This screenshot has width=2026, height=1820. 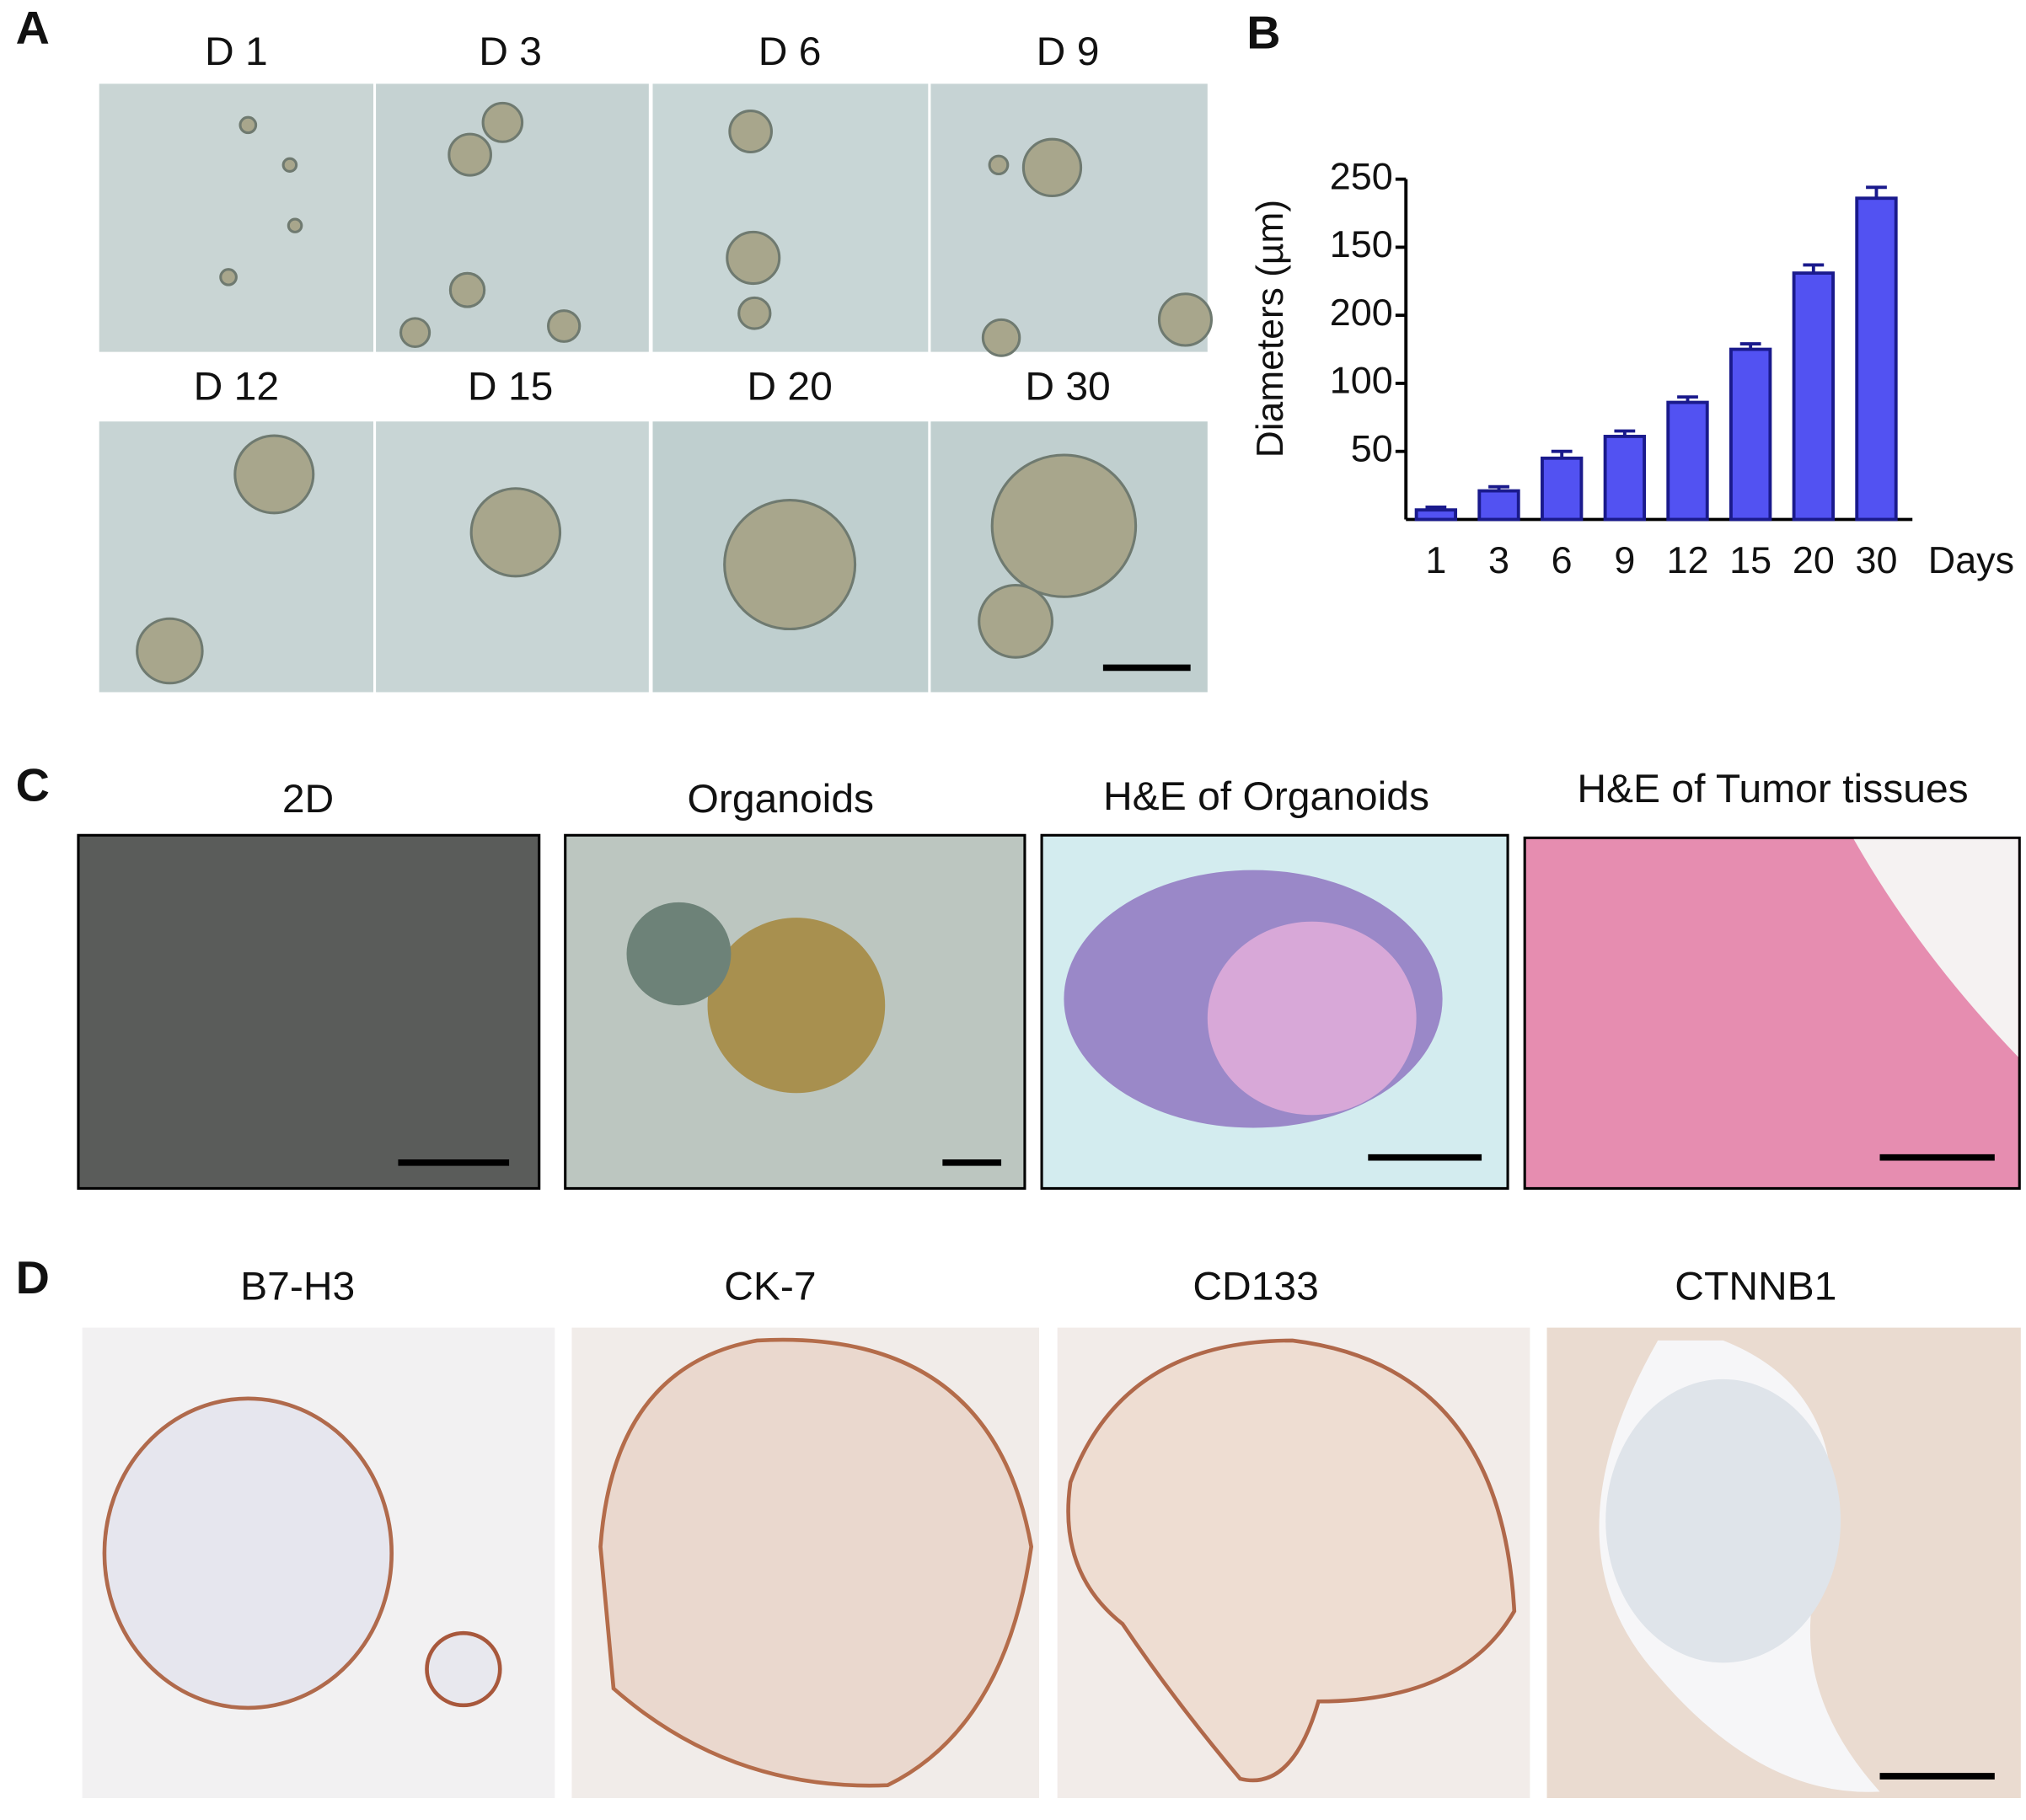 I want to click on y-tick-label: 50, so click(x=1372, y=449).